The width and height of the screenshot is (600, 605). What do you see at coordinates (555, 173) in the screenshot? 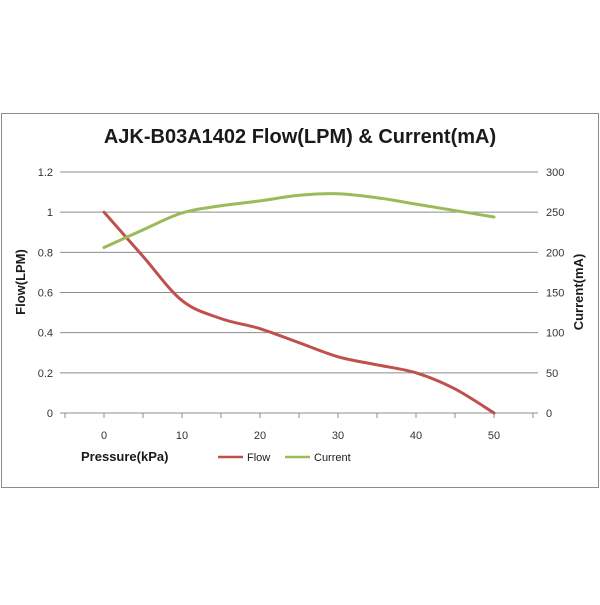
I see `y2-tick-label: 300` at bounding box center [555, 173].